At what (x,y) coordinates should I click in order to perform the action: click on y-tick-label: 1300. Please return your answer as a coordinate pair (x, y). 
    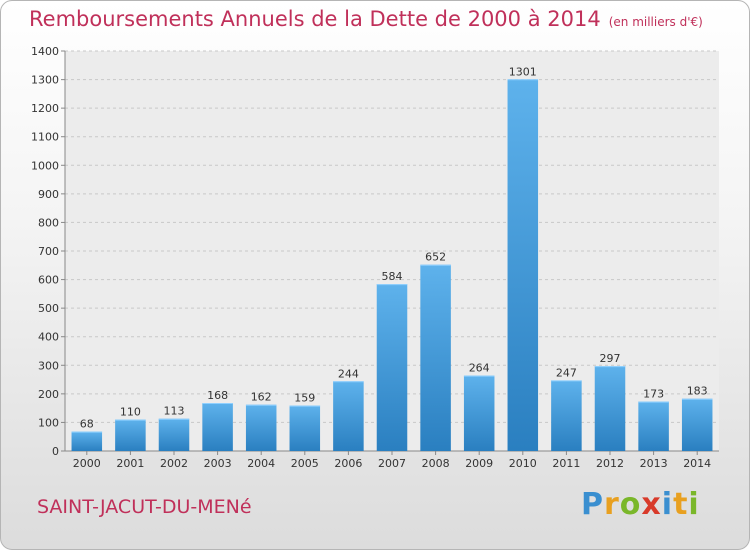
    Looking at the image, I should click on (45, 80).